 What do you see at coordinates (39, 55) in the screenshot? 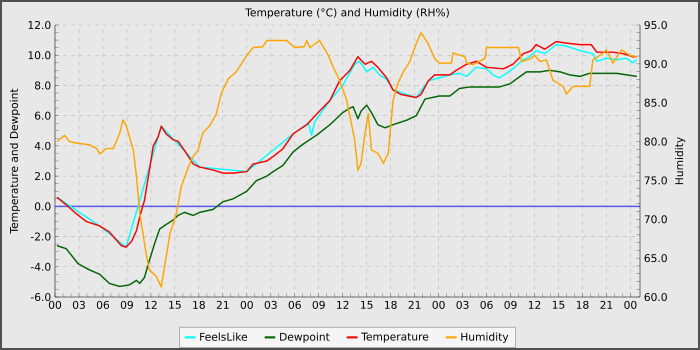
I see `y-tick-label: 10.0` at bounding box center [39, 55].